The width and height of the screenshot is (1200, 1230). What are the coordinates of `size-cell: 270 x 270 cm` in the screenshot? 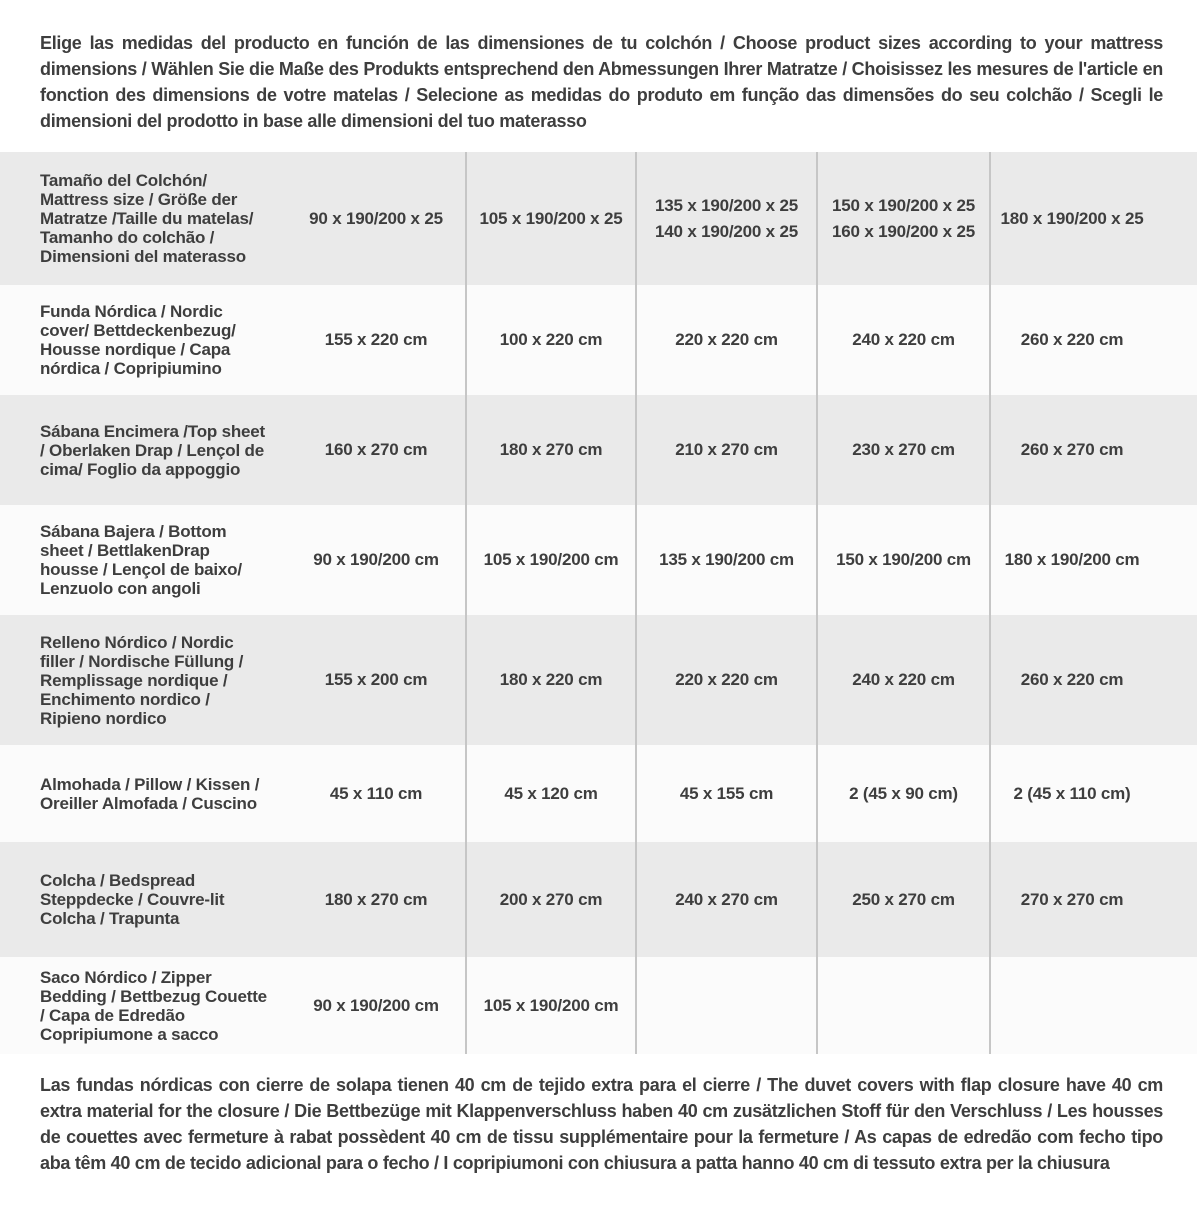 It's located at (1093, 899).